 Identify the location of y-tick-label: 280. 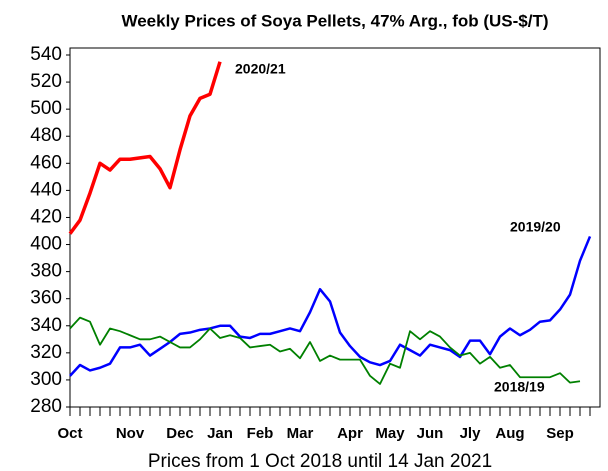
(46, 406).